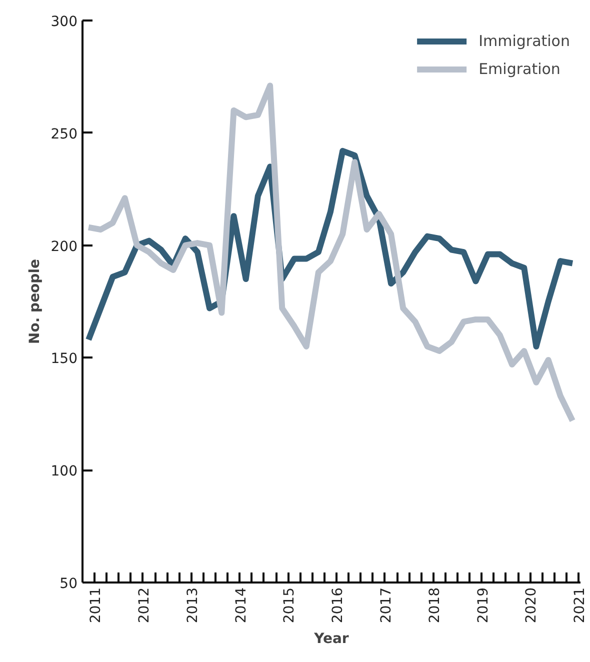 This screenshot has height=662, width=590. I want to click on y-tick-label: 200, so click(64, 246).